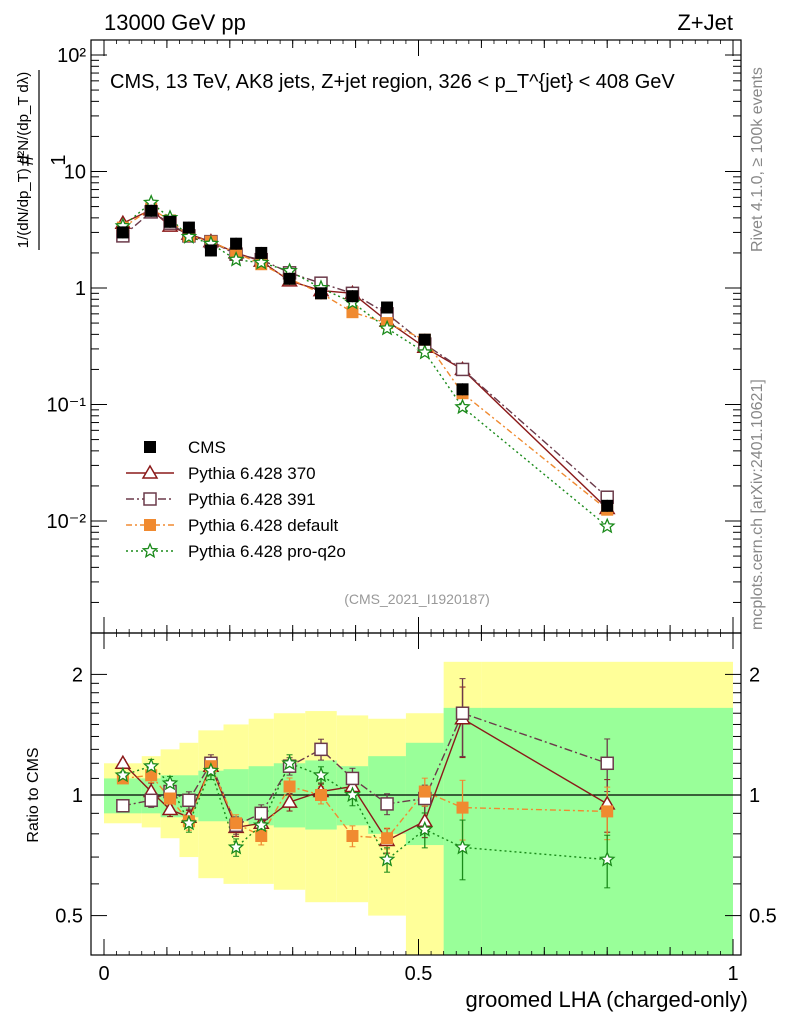 This screenshot has height=1024, width=786. I want to click on ratio-tick-label: 1, so click(77, 796).